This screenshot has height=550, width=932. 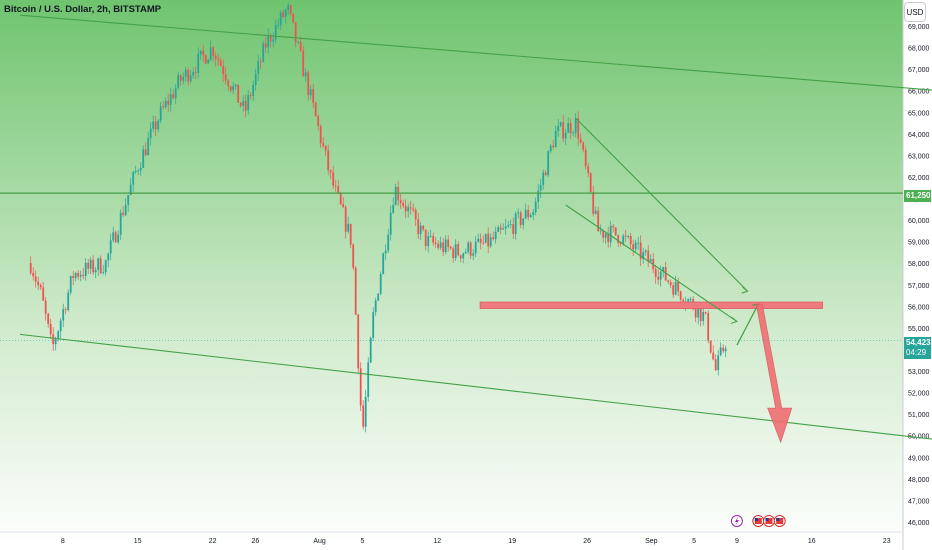 I want to click on y-tick-label: 49,000, so click(x=919, y=458).